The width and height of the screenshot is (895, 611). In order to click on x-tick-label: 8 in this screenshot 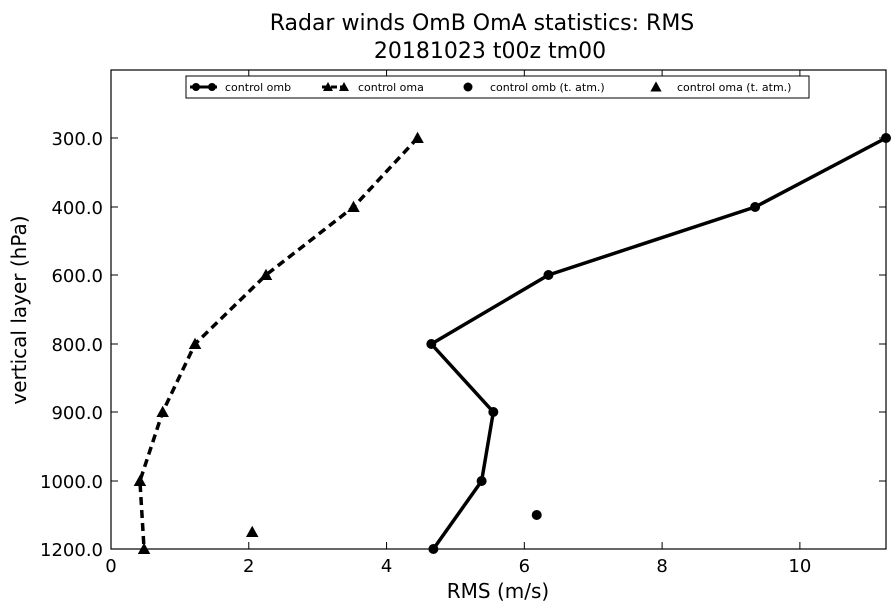, I will do `click(661, 566)`.